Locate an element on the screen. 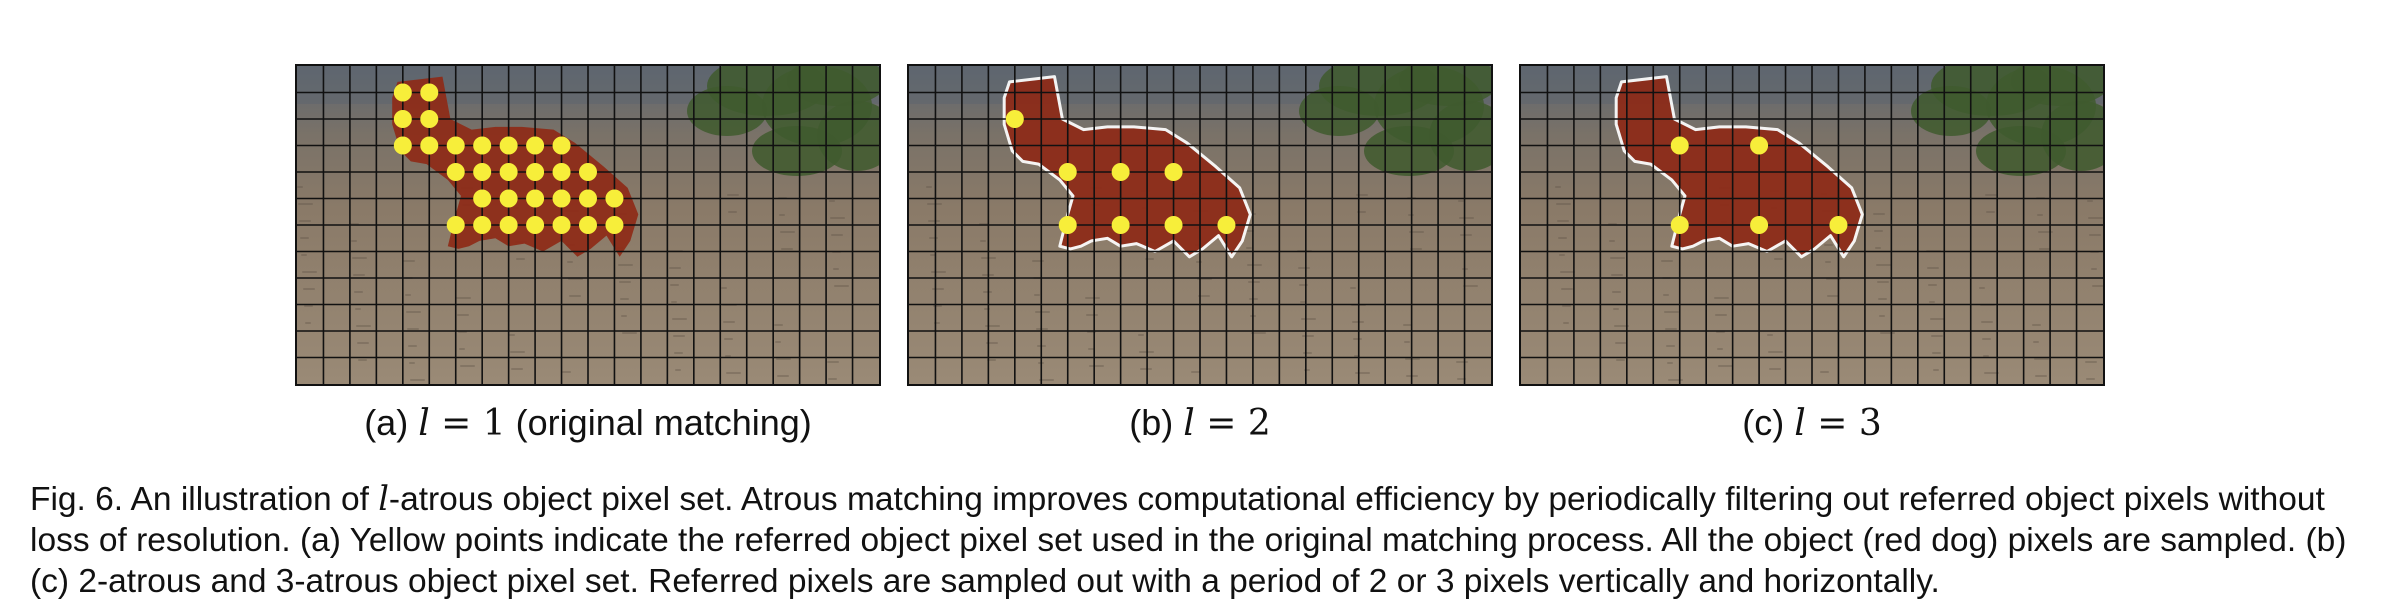 The image size is (2402, 607). panel-c-svg is located at coordinates (1812, 225).